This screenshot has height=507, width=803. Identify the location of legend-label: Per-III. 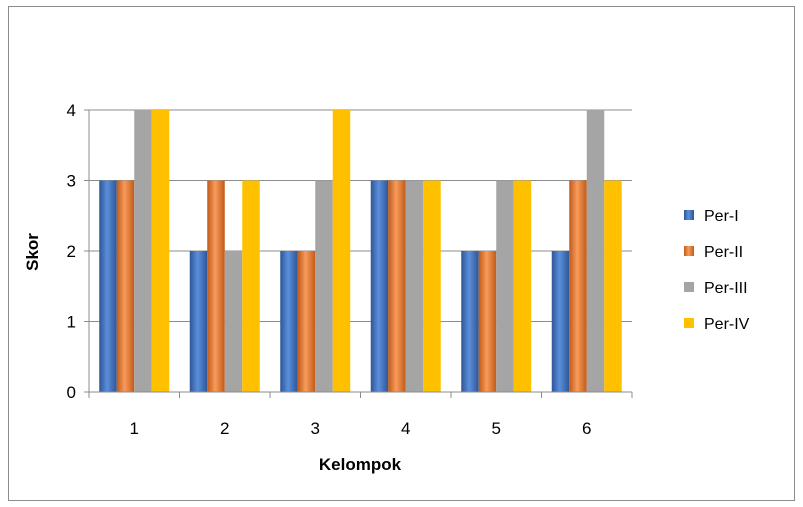
(726, 288).